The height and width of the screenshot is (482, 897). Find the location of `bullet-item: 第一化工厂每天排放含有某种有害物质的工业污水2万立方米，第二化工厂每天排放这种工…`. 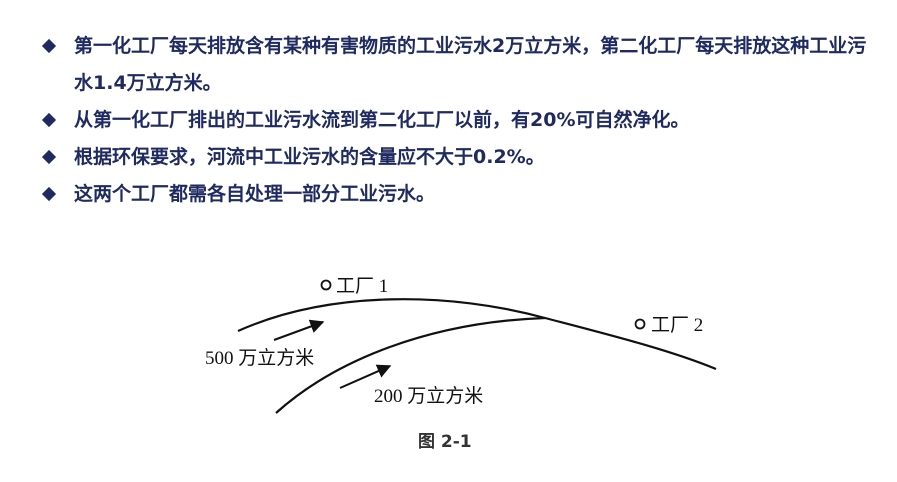

bullet-item: 第一化工厂每天排放含有某种有害物质的工业污水2万立方米，第二化工厂每天排放这种工… is located at coordinates (462, 65).